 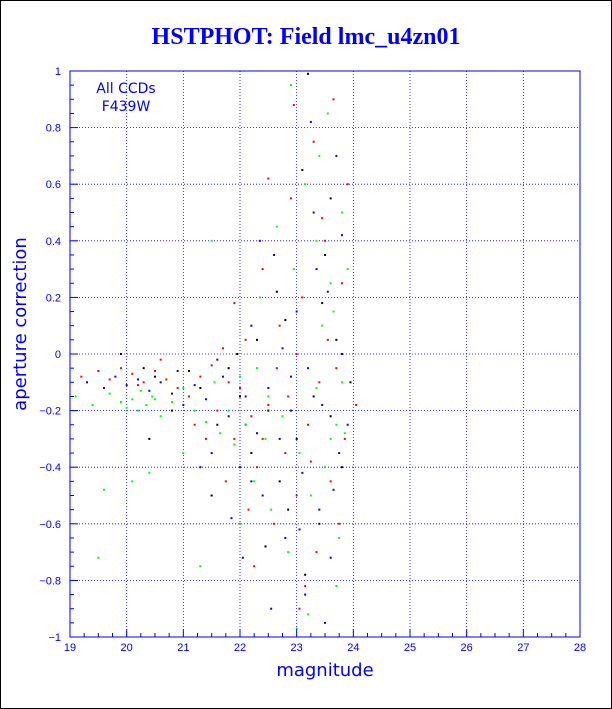 What do you see at coordinates (70, 648) in the screenshot?
I see `x-tick-label: 19` at bounding box center [70, 648].